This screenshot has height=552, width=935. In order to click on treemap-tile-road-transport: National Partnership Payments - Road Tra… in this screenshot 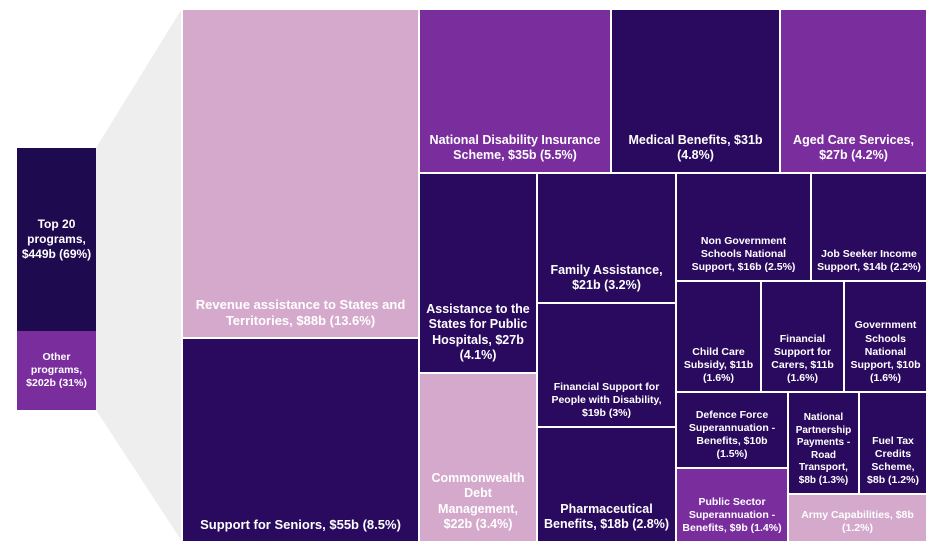, I will do `click(823, 443)`.